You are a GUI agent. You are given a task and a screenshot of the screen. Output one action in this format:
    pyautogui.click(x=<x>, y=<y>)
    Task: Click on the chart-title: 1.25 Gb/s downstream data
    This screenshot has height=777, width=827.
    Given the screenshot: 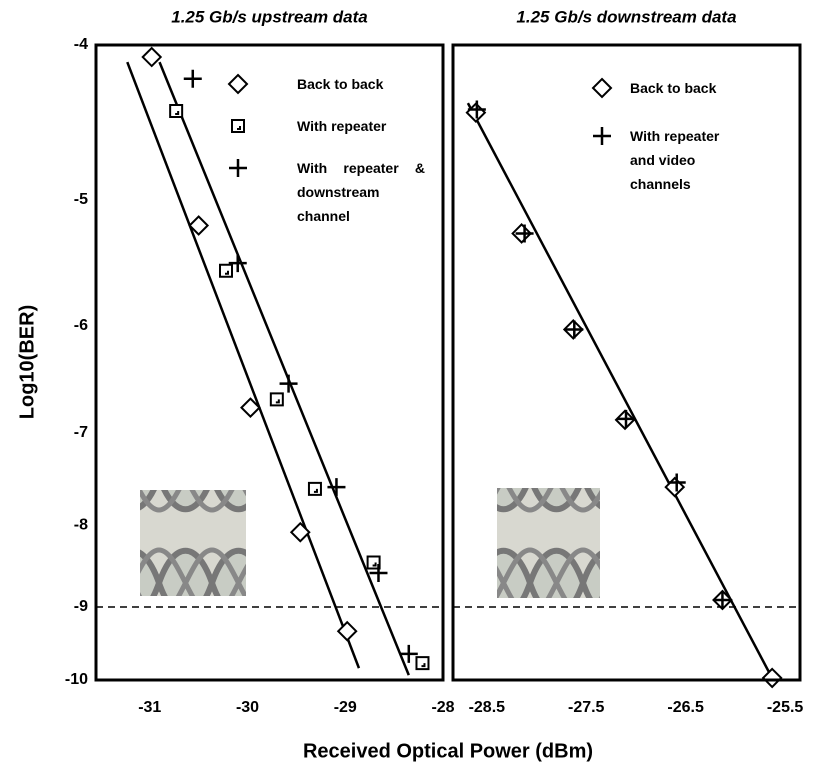 What is the action you would take?
    pyautogui.click(x=626, y=16)
    